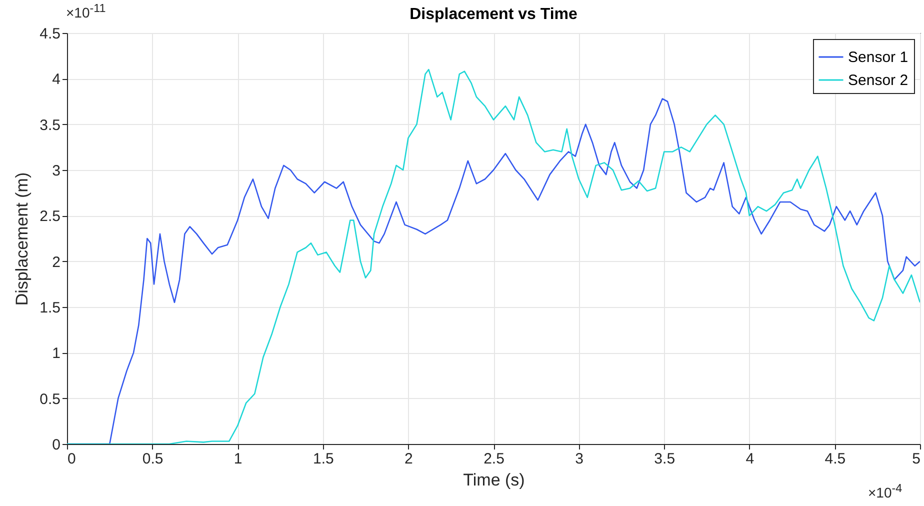 This screenshot has width=924, height=506. What do you see at coordinates (72, 459) in the screenshot?
I see `x-tick-label: 0` at bounding box center [72, 459].